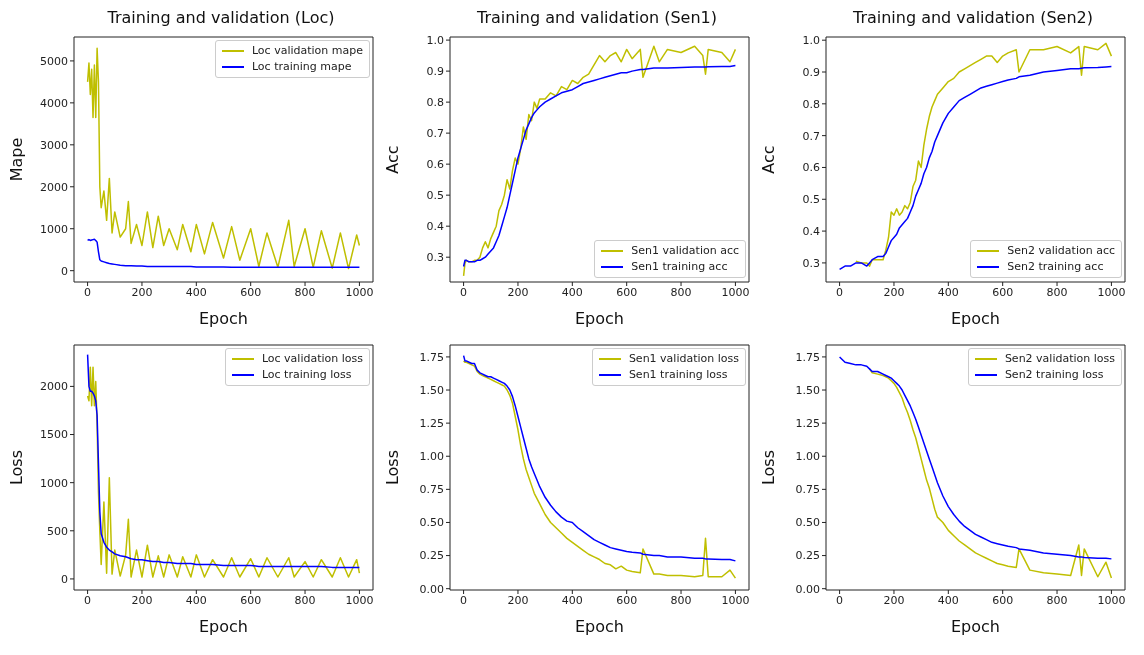 The width and height of the screenshot is (1144, 655). I want to click on y-tick-label: 4000, so click(54, 103).